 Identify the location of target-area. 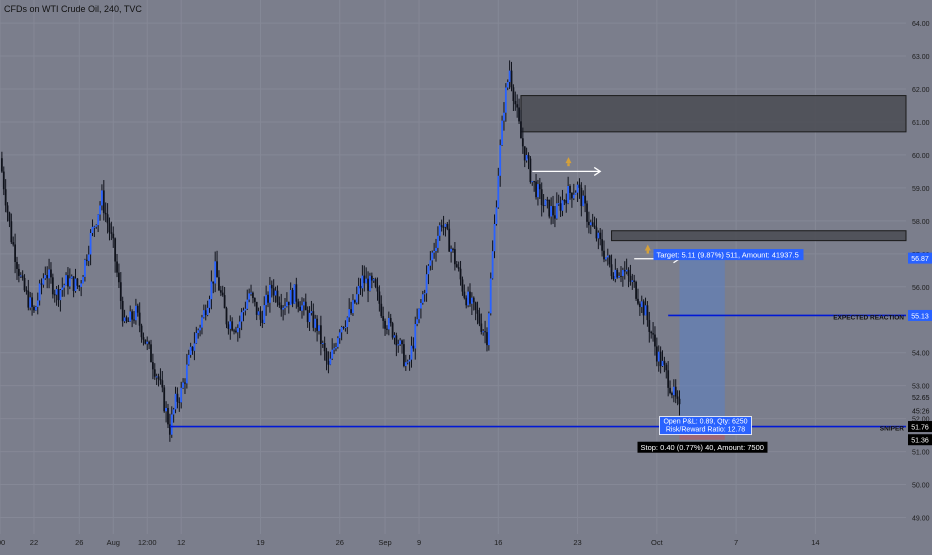
(702, 342).